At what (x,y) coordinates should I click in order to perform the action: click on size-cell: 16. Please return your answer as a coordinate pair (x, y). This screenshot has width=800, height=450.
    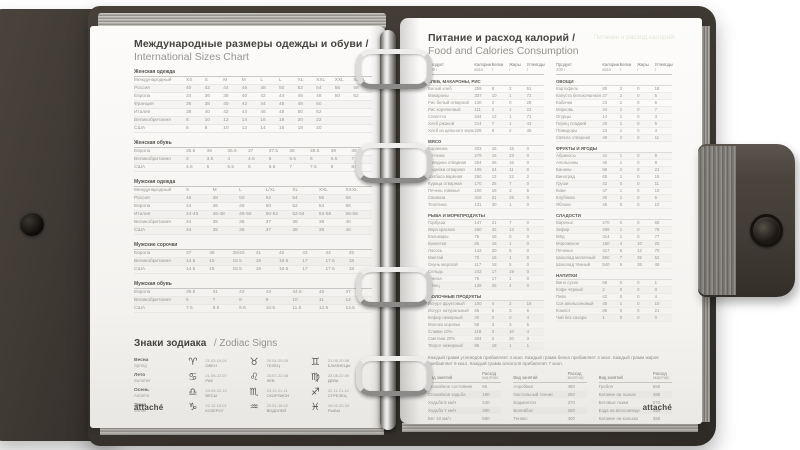
    Looking at the image, I should click on (258, 269).